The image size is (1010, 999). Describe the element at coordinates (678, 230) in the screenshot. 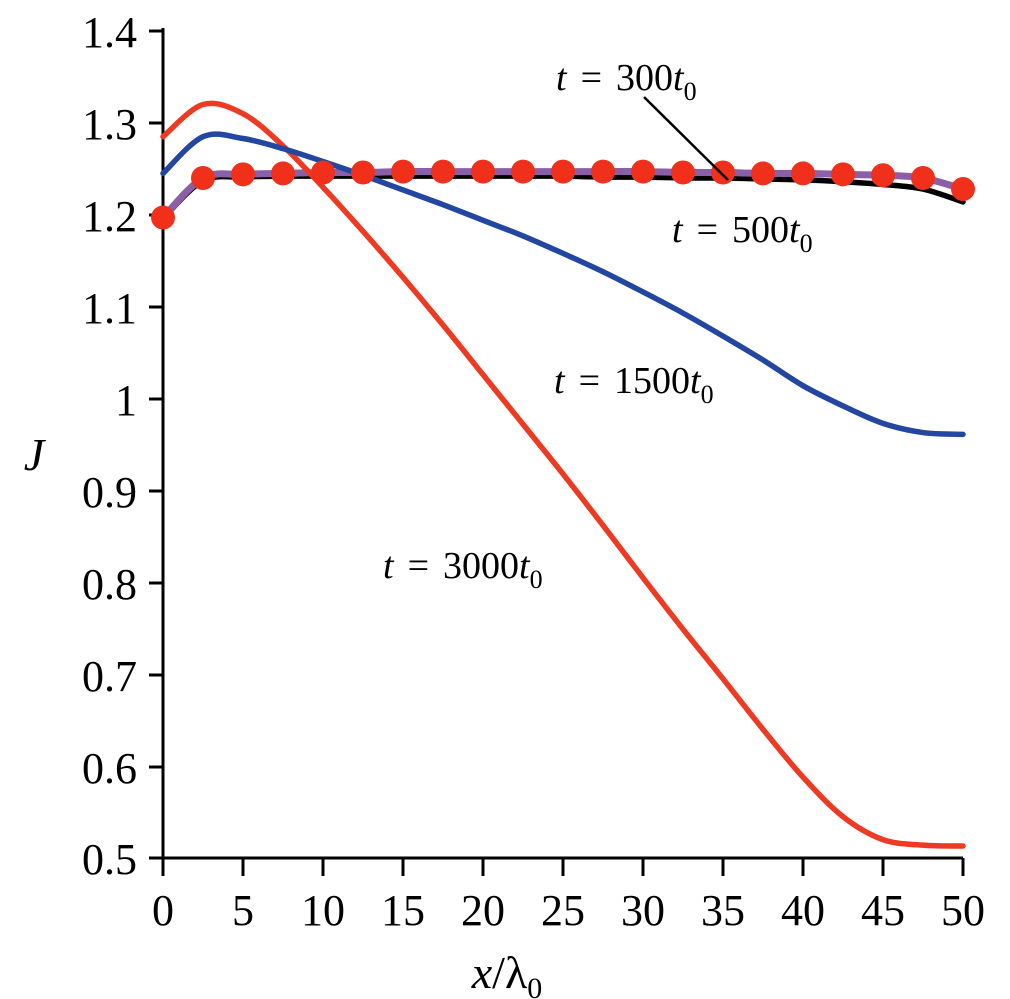

I see `ann-t500-t: t` at that location.